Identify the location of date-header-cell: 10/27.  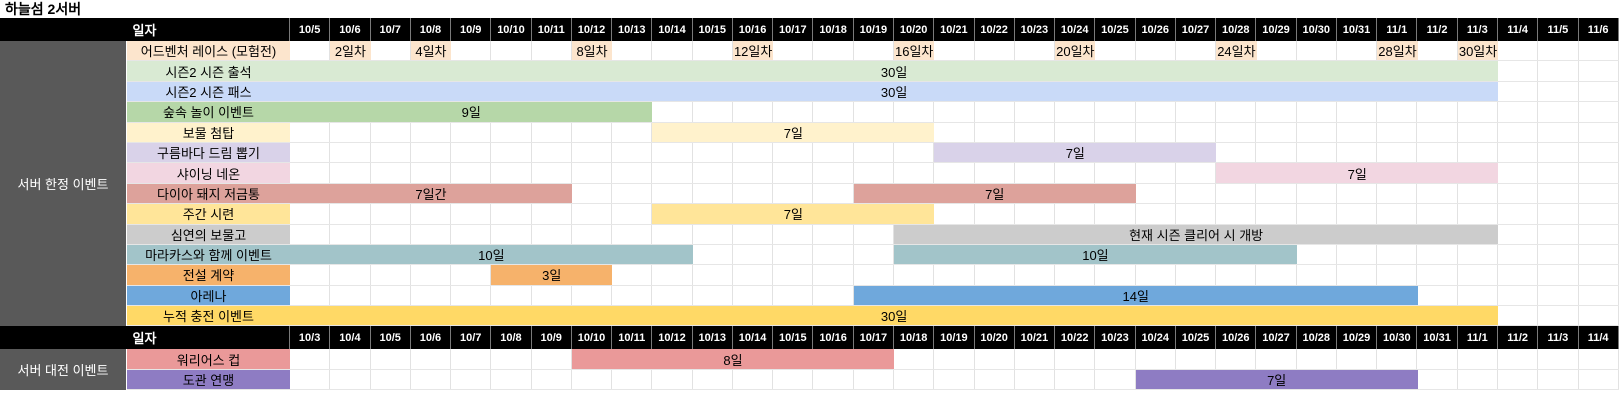
(1196, 29).